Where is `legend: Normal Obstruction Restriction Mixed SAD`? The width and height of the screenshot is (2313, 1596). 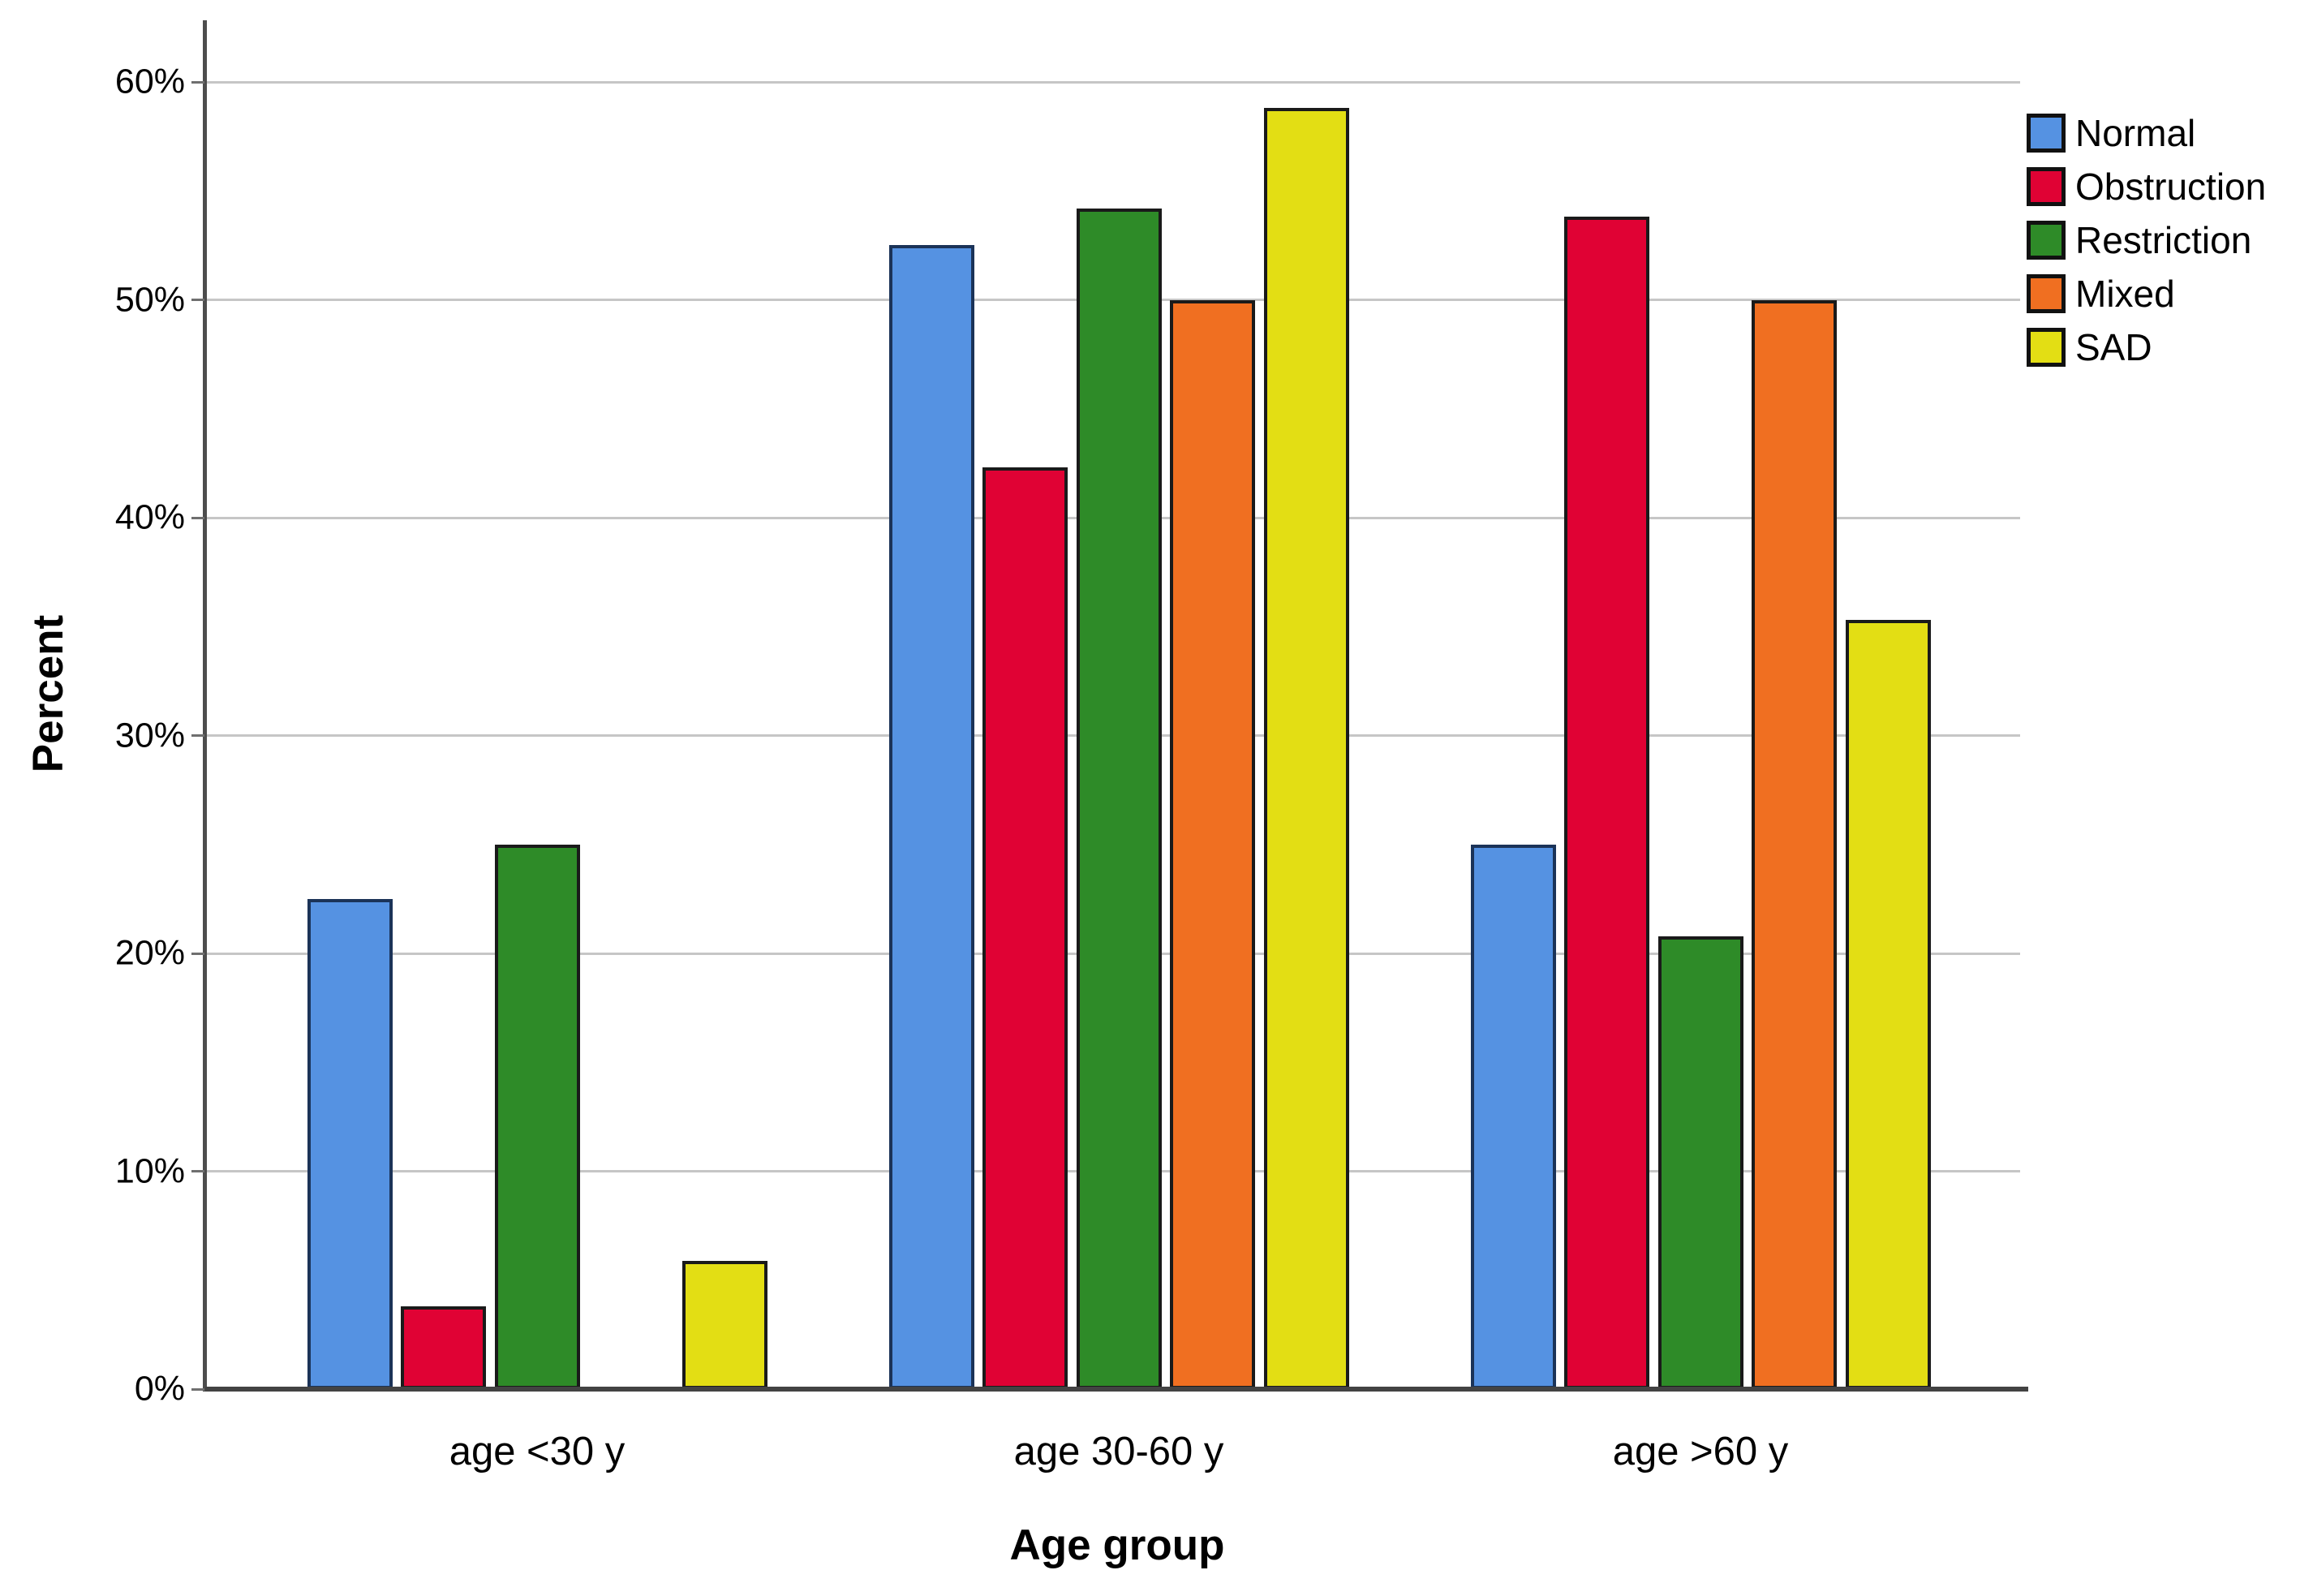
legend: Normal Obstruction Restriction Mixed SAD is located at coordinates (2146, 241).